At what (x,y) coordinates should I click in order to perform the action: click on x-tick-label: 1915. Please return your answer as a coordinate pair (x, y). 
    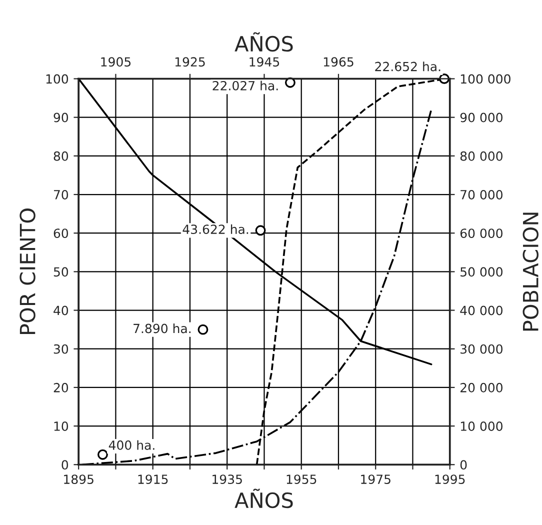
    Looking at the image, I should click on (153, 479).